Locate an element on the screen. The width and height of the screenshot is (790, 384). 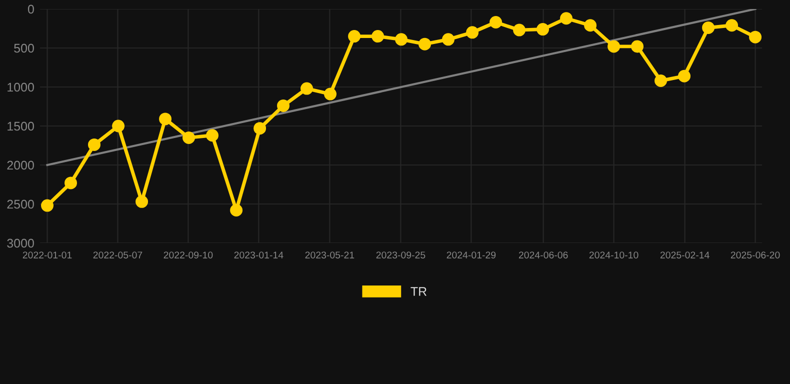
x-tick-label: 2023-01-14 is located at coordinates (259, 255).